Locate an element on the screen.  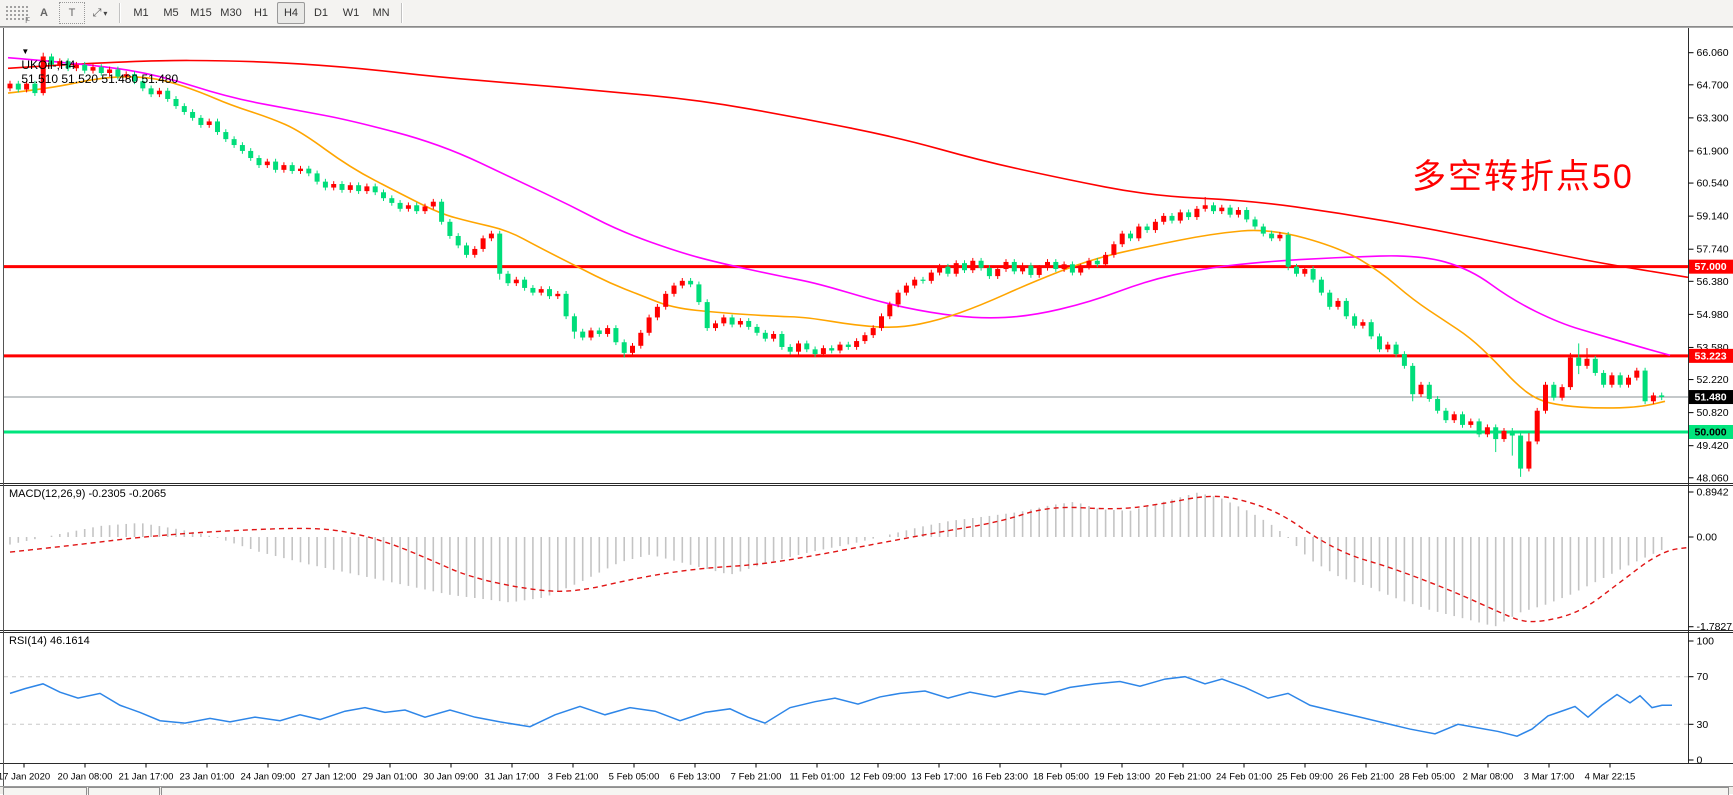
price-badge-57.000: 57.000 is located at coordinates (1711, 267).